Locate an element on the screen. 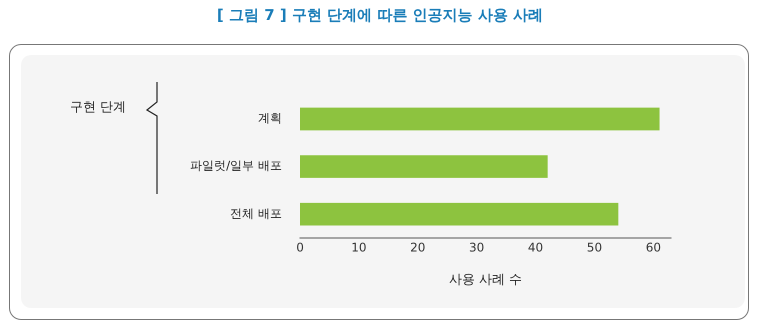 Image resolution: width=760 pixels, height=325 pixels. y-tick-label: 계획 is located at coordinates (270, 118).